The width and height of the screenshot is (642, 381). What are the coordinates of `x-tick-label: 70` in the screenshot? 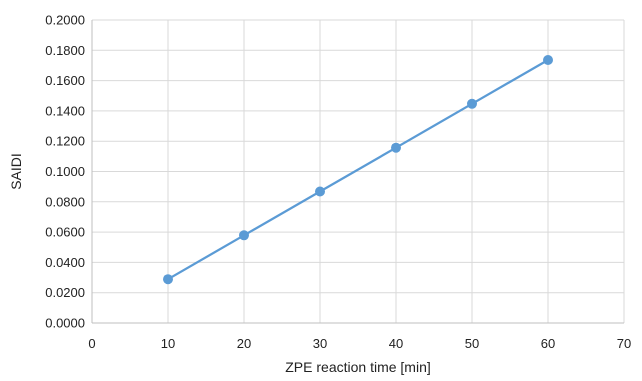 It's located at (624, 343).